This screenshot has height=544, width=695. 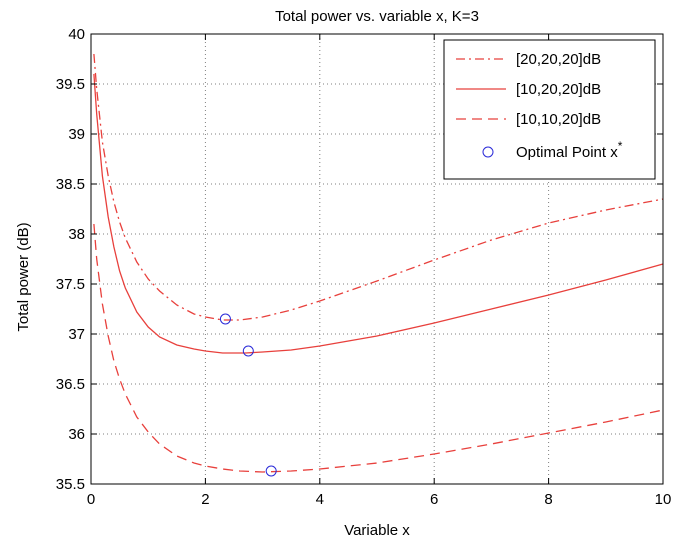 What do you see at coordinates (76, 434) in the screenshot?
I see `y-tick-label: 36` at bounding box center [76, 434].